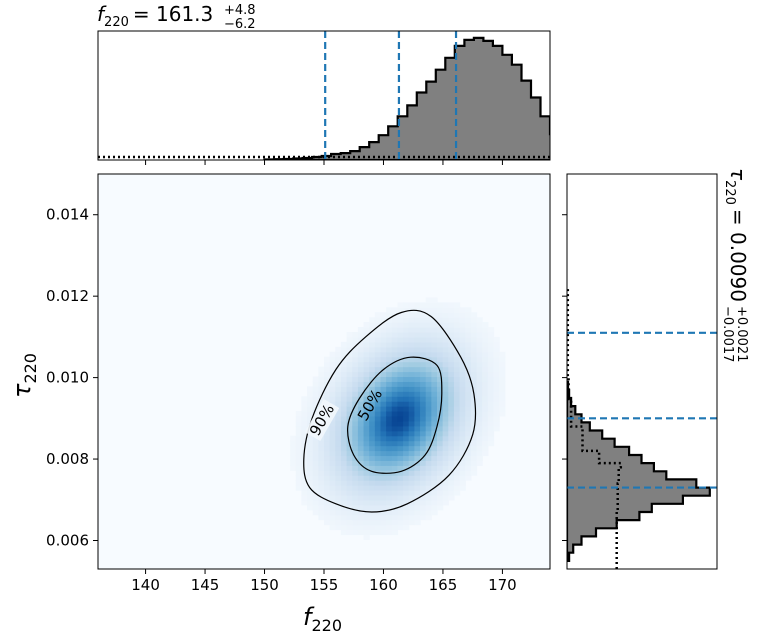 The height and width of the screenshot is (639, 765). Describe the element at coordinates (639, 471) in the screenshot. I see `tau220-histogram-bars` at that location.